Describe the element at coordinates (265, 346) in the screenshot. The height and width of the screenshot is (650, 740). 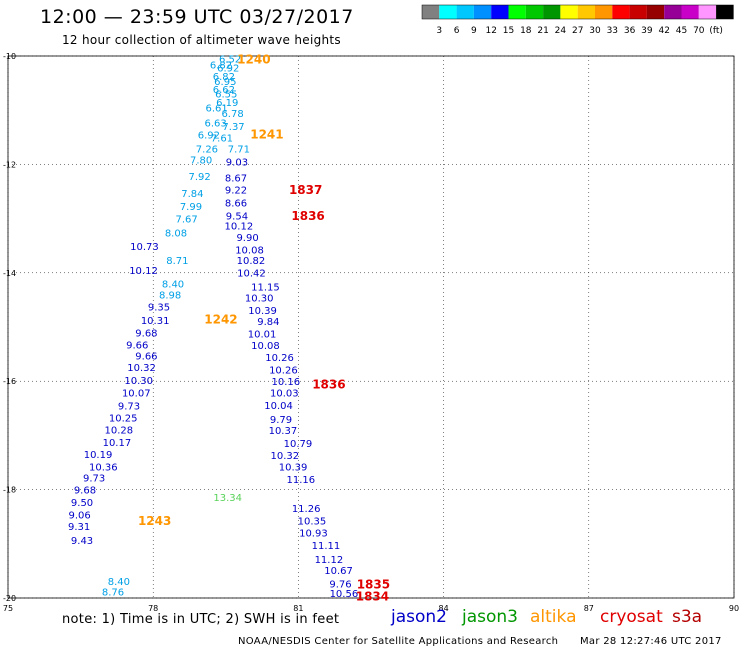
I see `wave-height-point: 10.08` at that location.